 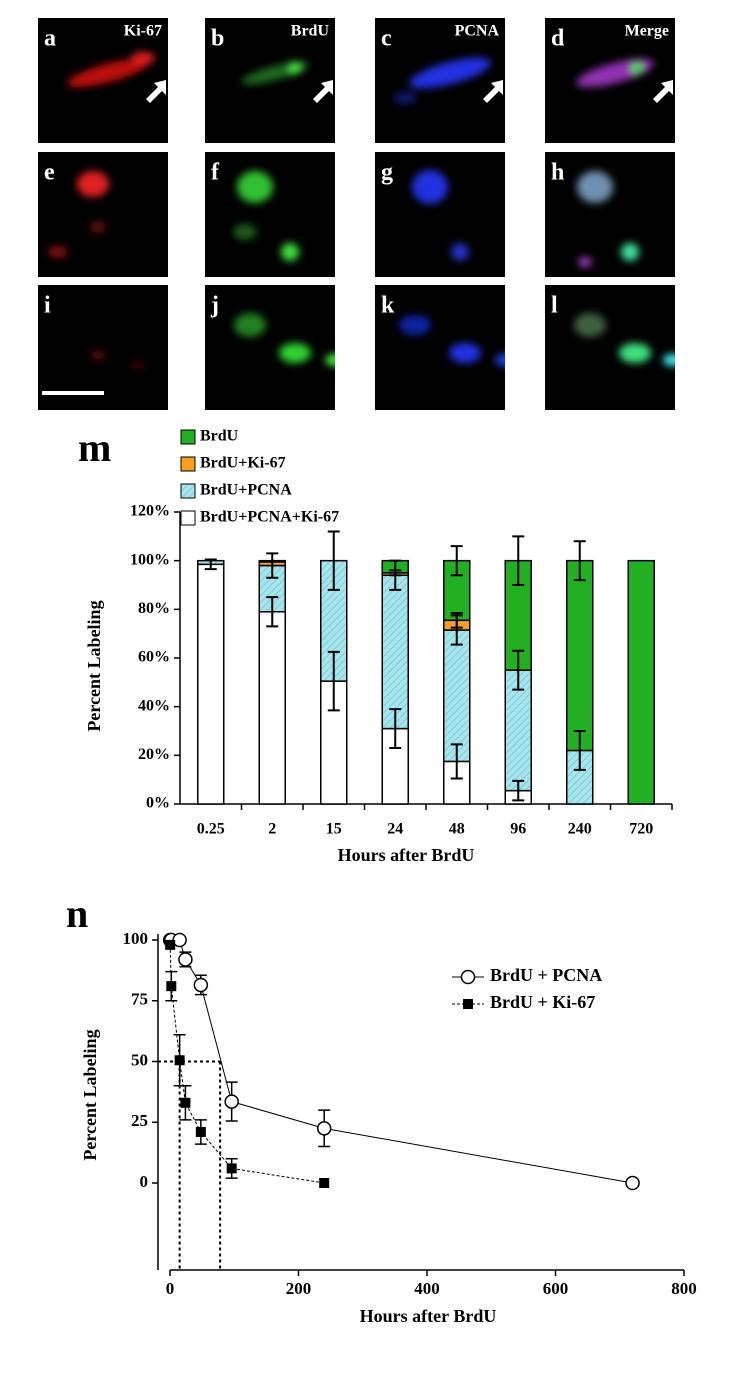 I want to click on legend-label: BrdU+PCNA, so click(x=246, y=490).